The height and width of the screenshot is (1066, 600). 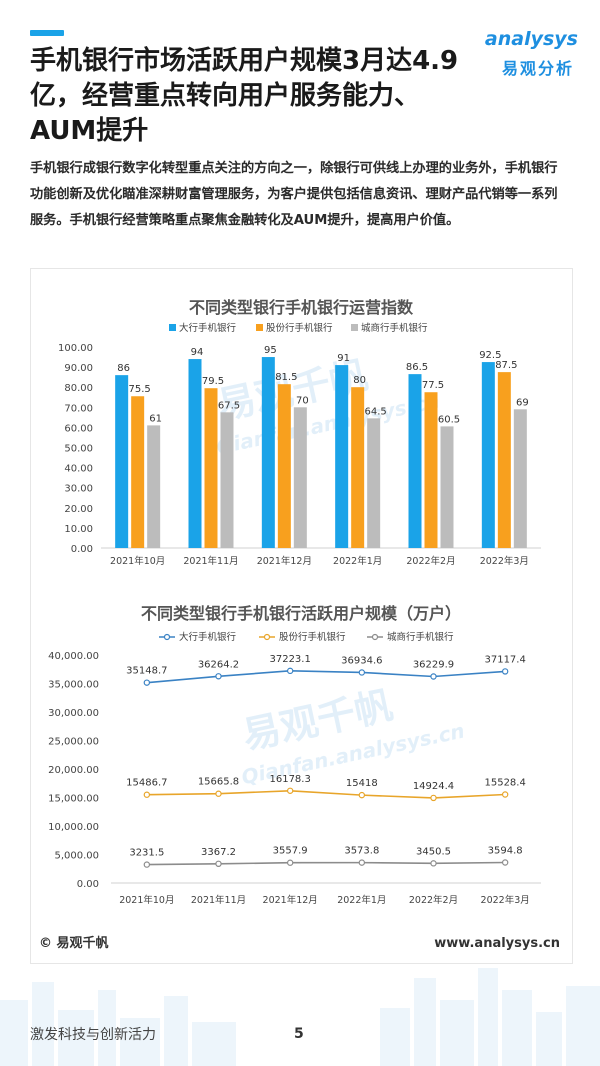 I want to click on line-x-tick-label: 2022年1月, so click(x=361, y=900).